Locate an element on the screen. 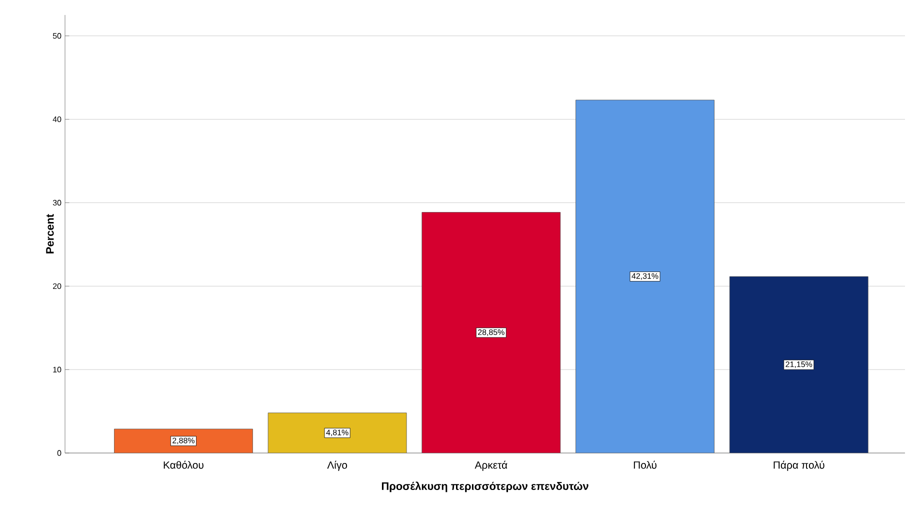 This screenshot has width=910, height=513. y-axis-title: Percent is located at coordinates (50, 234).